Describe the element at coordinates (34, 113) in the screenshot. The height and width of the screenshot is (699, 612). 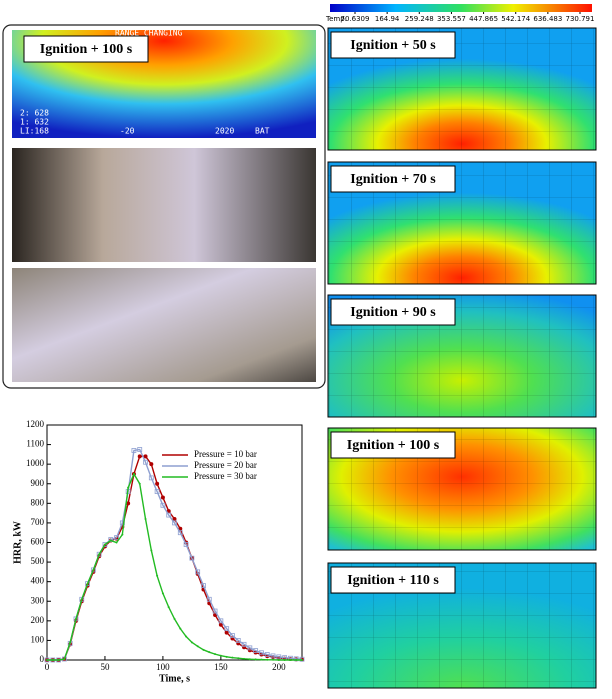
I see `thermal-text: 2: 628` at that location.